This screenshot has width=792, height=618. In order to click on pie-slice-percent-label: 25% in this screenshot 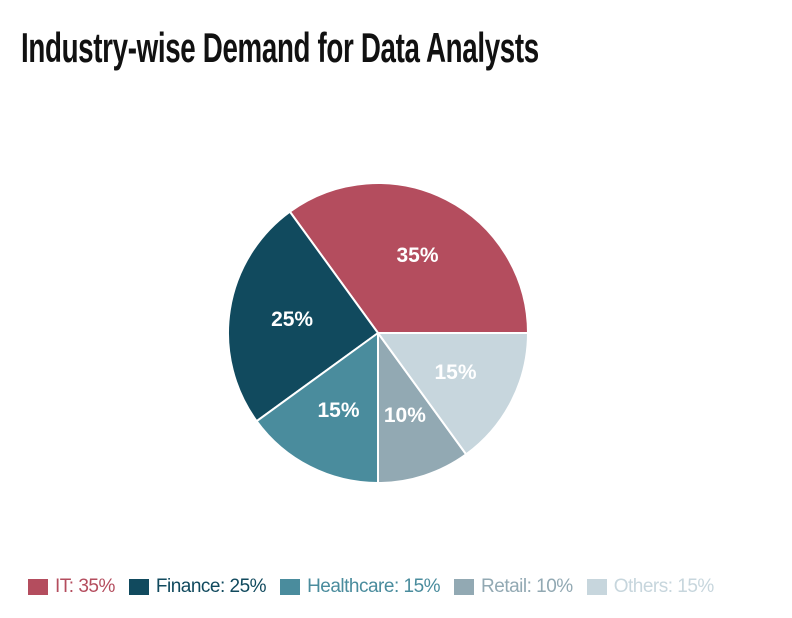, I will do `click(292, 319)`.